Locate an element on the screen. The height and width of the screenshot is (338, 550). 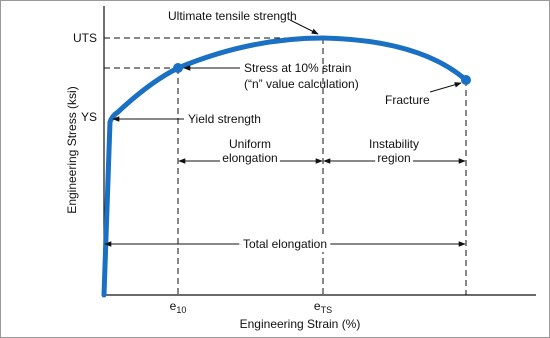
sub: 10 is located at coordinates (181, 310).